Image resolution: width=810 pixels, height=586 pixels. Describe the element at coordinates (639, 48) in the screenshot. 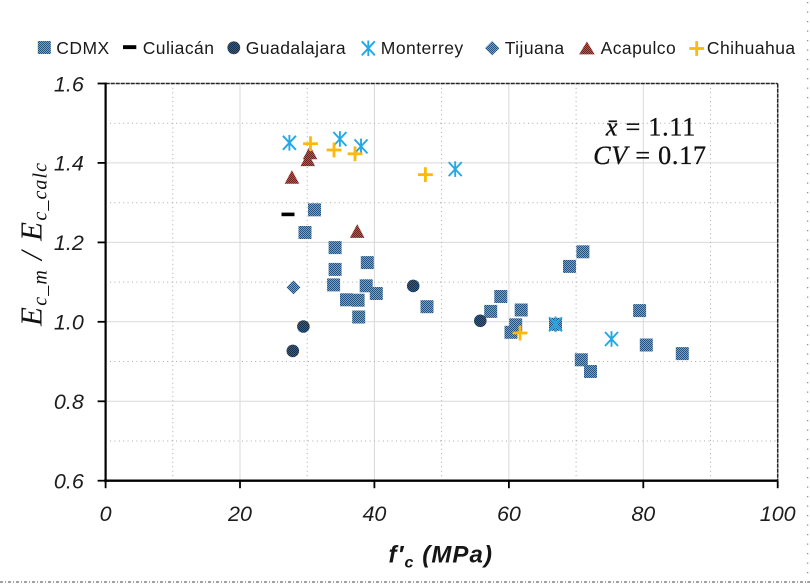

I see `svg-text: Acapulco` at that location.